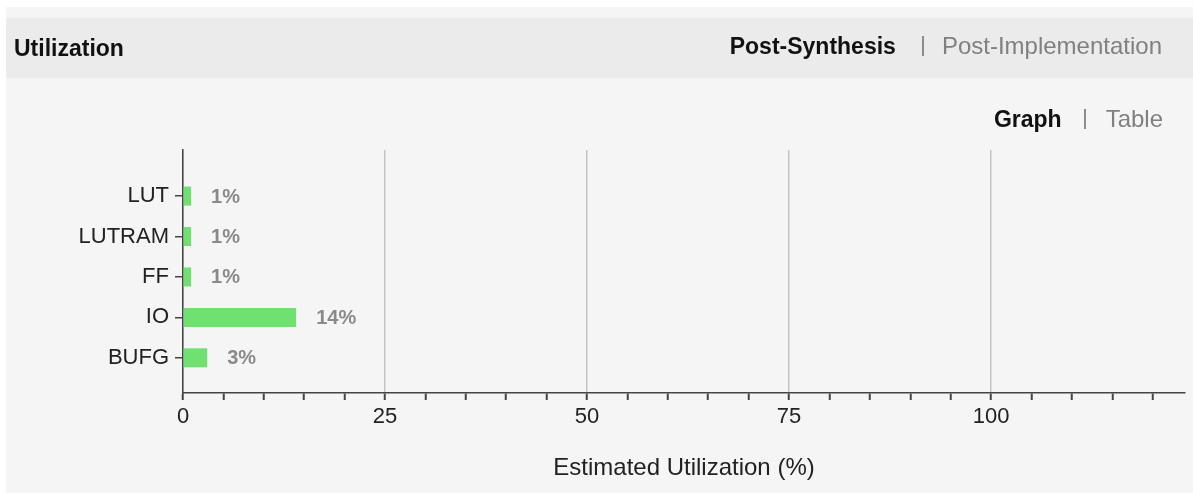  Describe the element at coordinates (1027, 119) in the screenshot. I see `text: Graph` at that location.